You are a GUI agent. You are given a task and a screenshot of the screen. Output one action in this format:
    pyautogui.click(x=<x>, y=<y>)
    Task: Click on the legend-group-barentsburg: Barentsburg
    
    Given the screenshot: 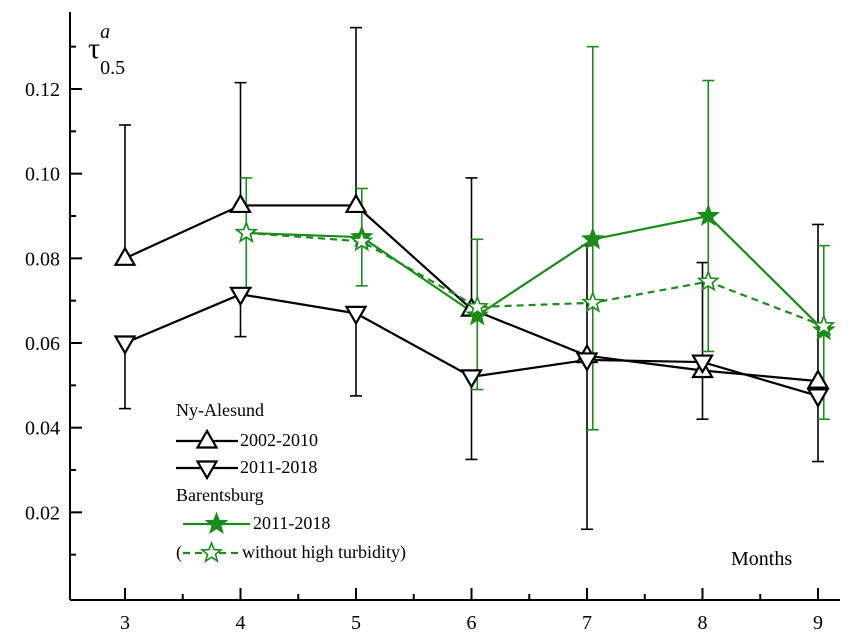 What is the action you would take?
    pyautogui.click(x=220, y=495)
    